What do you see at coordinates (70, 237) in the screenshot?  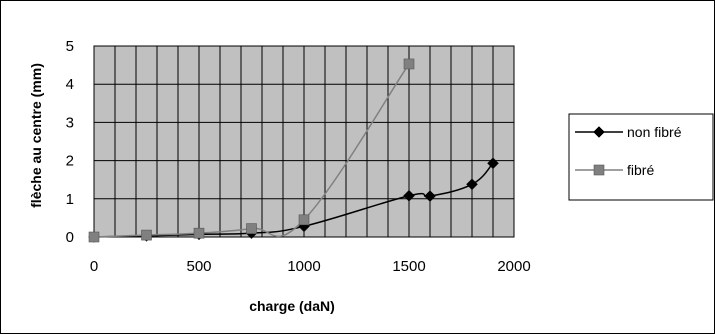 I see `y-tick-label: 0` at bounding box center [70, 237].